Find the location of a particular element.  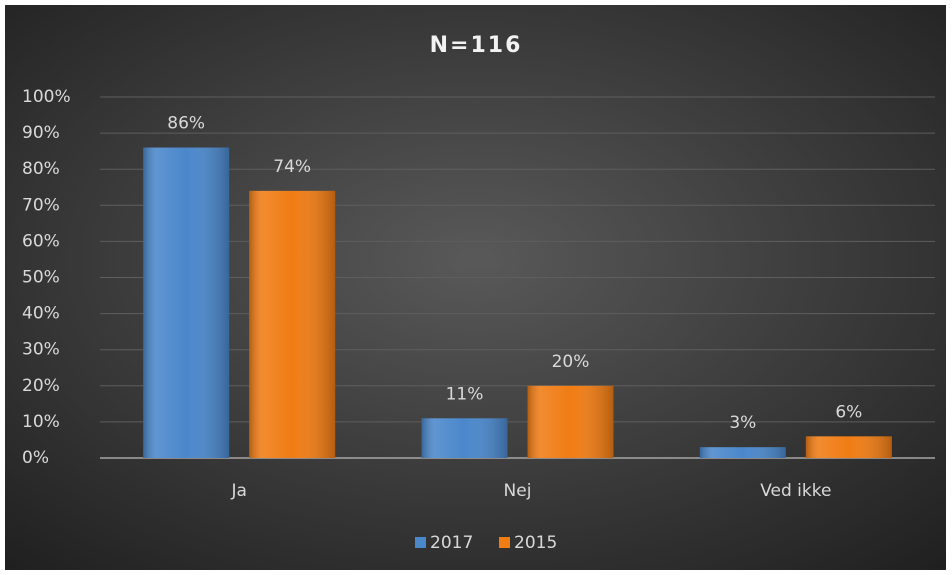

chart-title: N=116 is located at coordinates (476, 45).